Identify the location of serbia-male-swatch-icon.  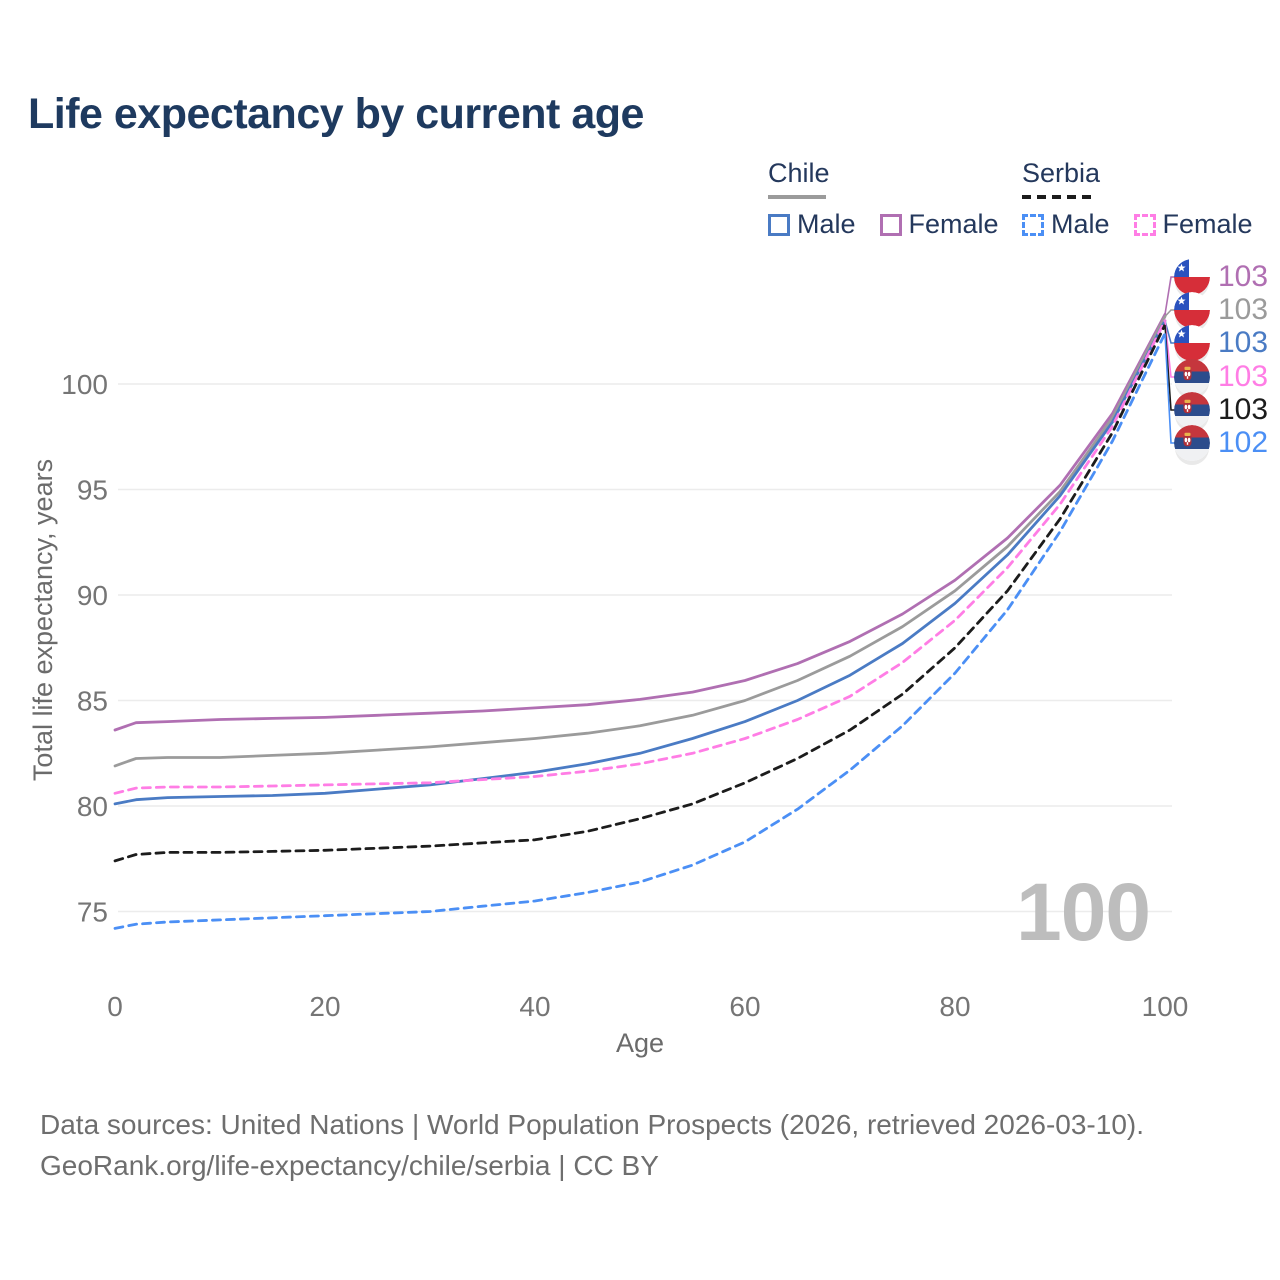
(1033, 224).